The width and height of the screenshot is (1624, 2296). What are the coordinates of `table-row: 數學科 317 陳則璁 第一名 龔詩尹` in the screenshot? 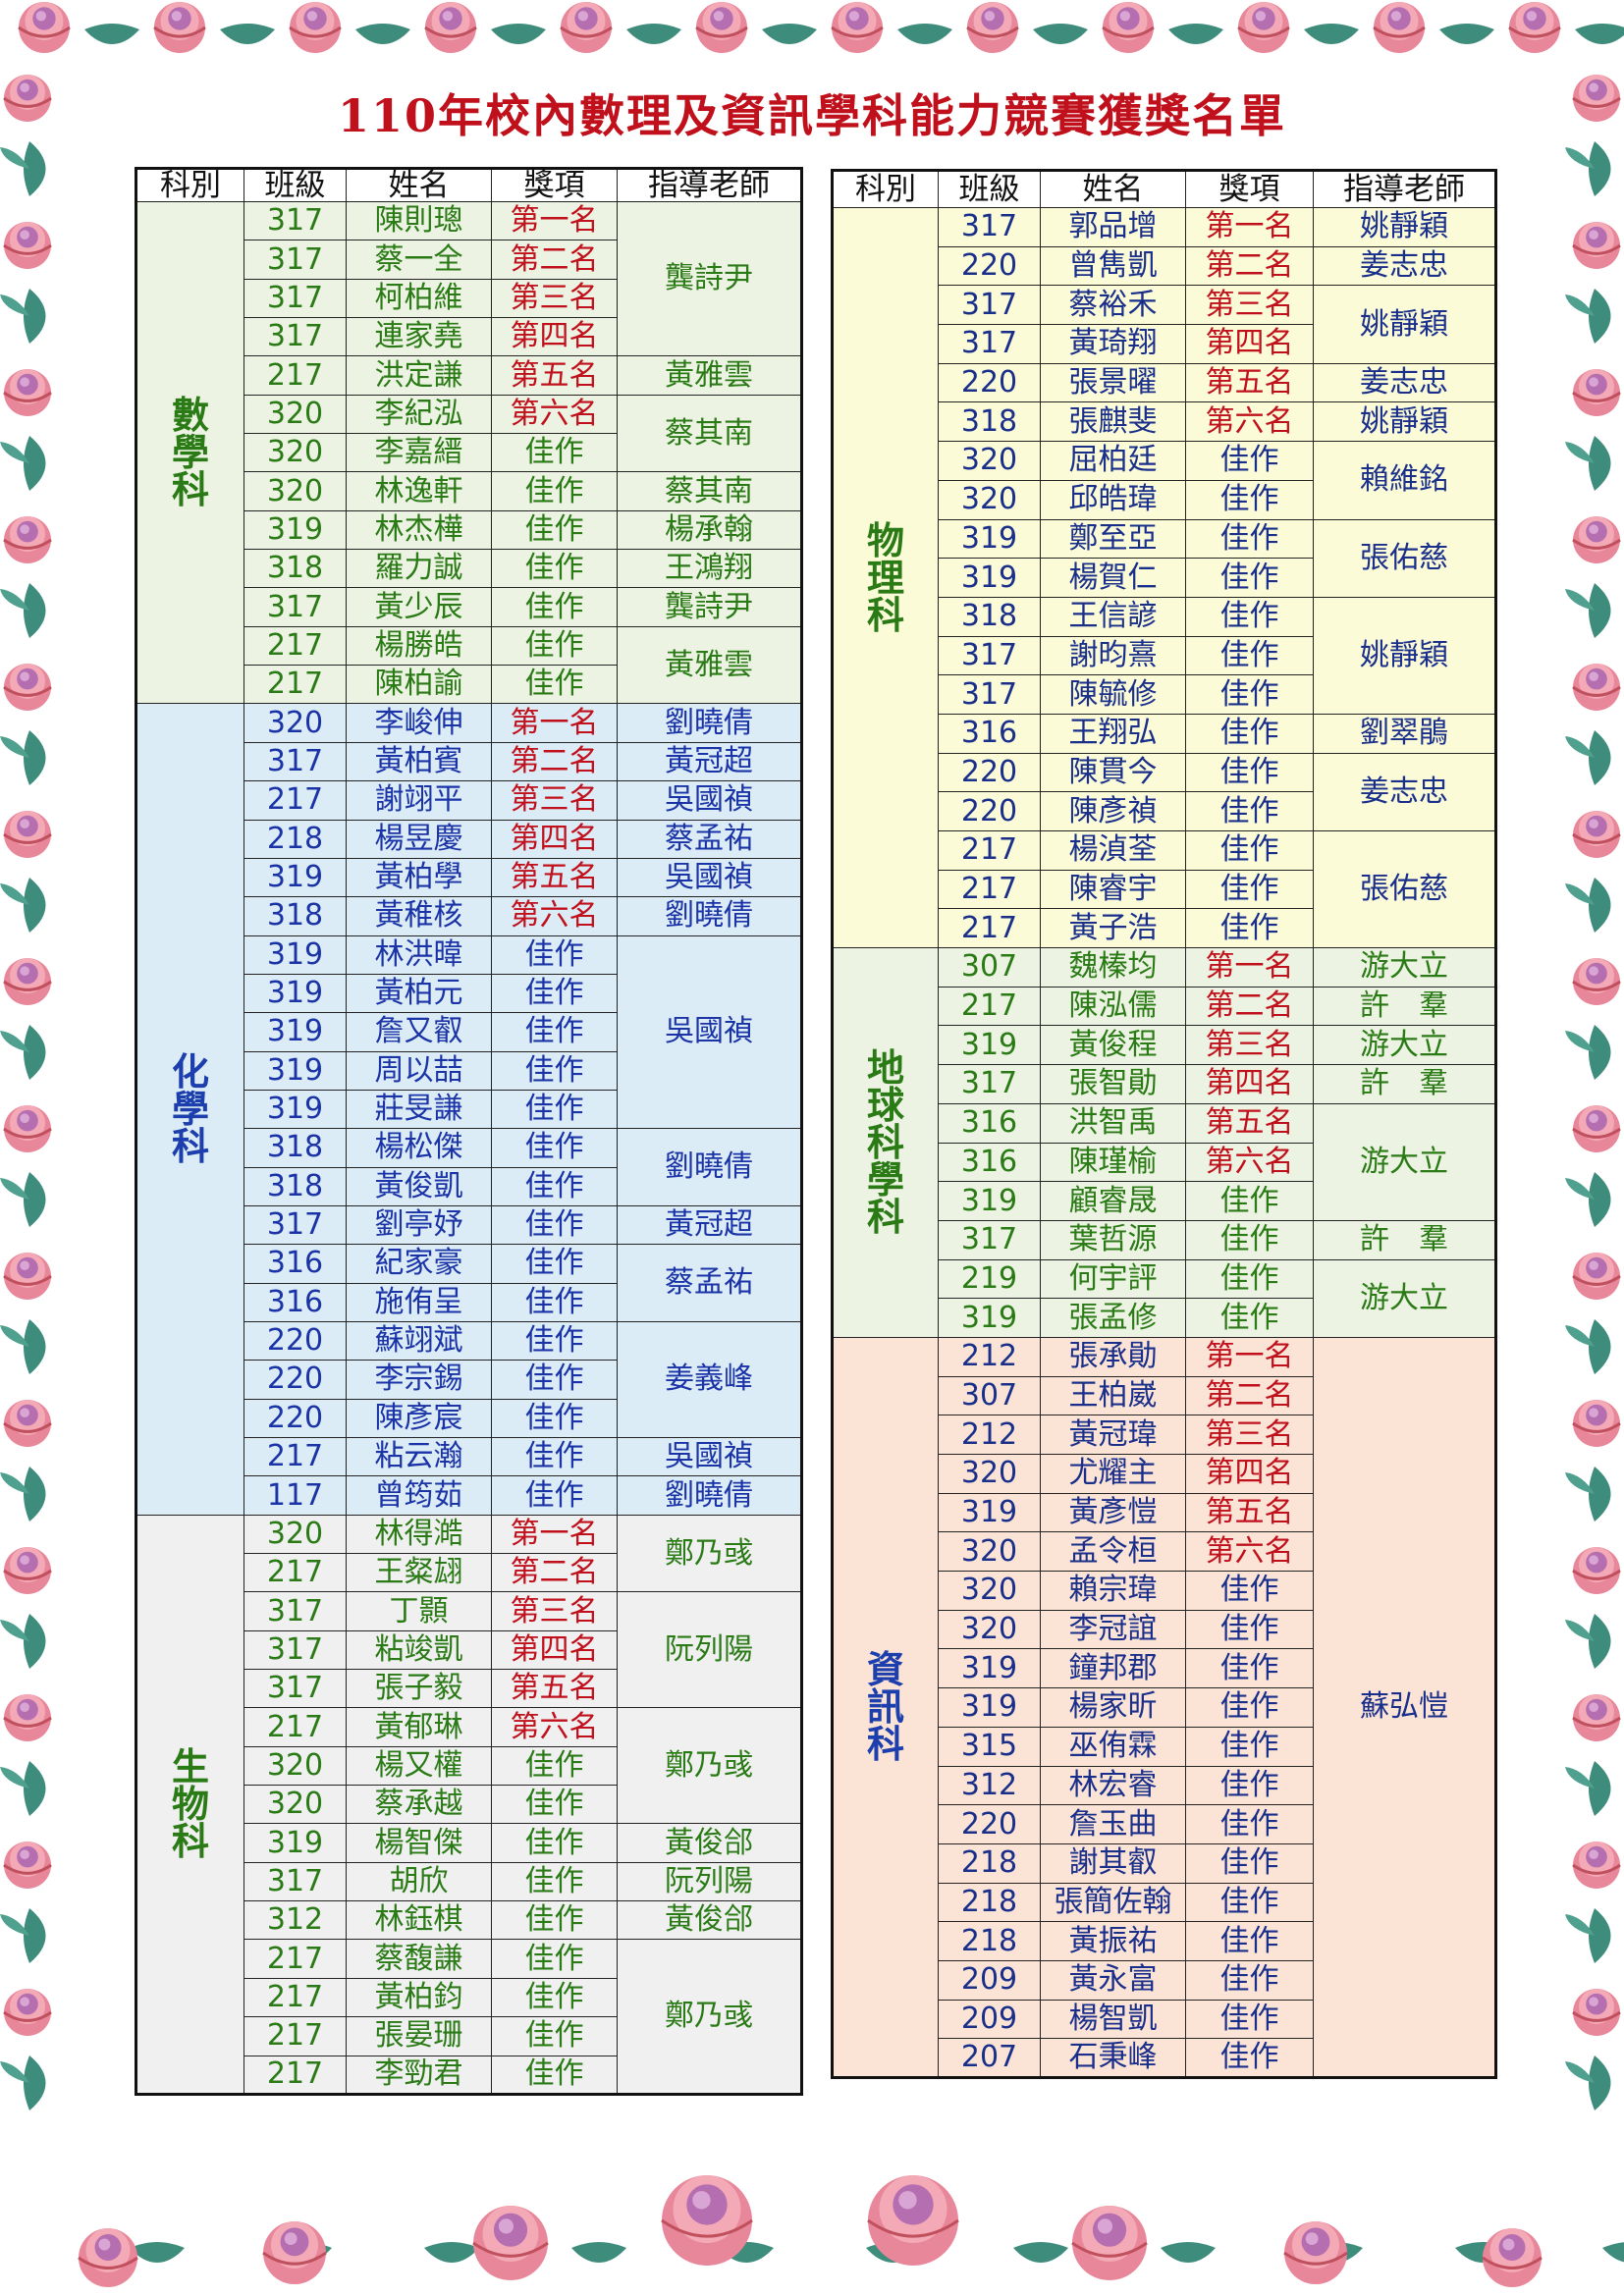 It's located at (468, 452).